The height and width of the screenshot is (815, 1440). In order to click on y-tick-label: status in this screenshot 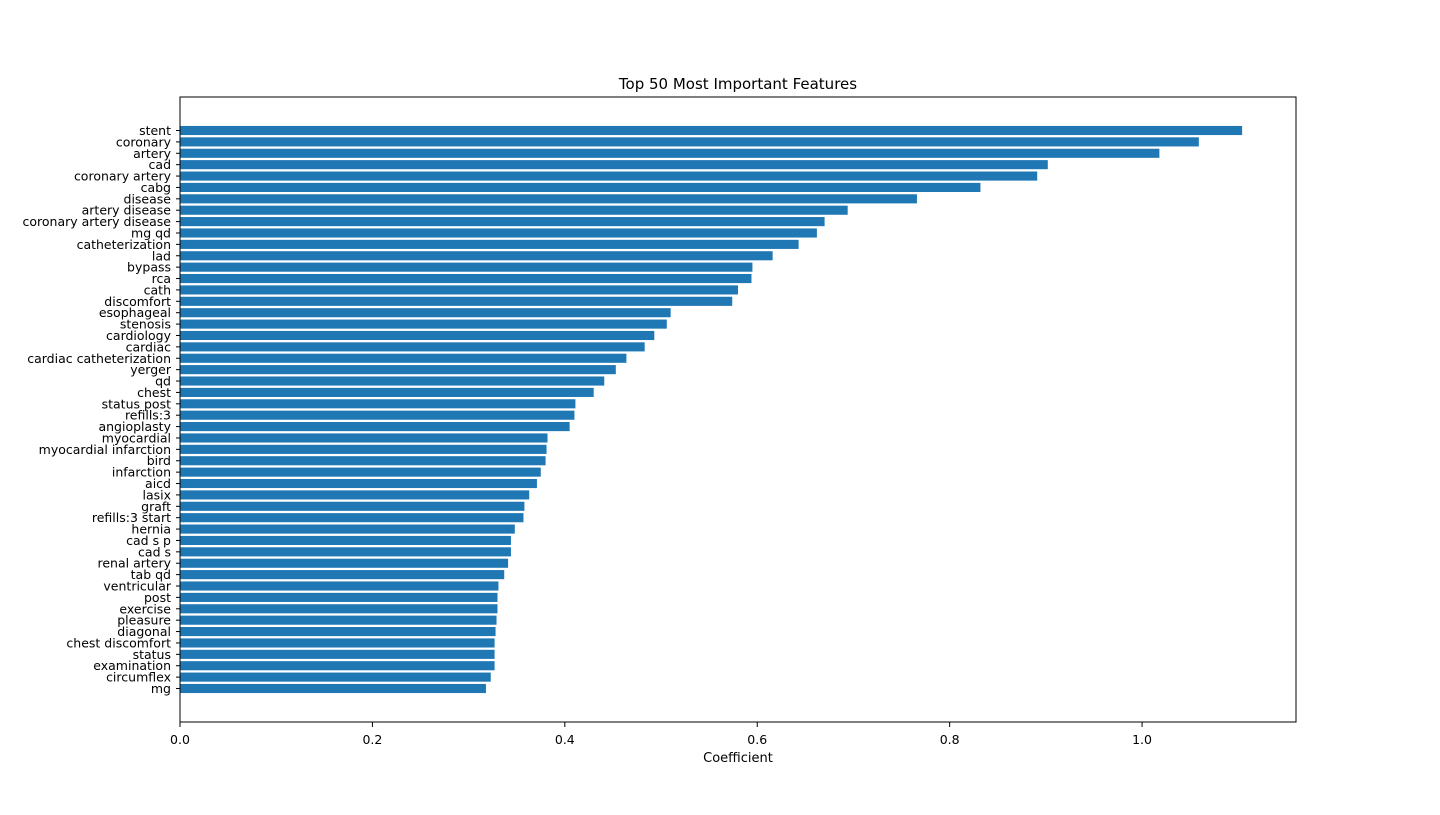, I will do `click(152, 654)`.